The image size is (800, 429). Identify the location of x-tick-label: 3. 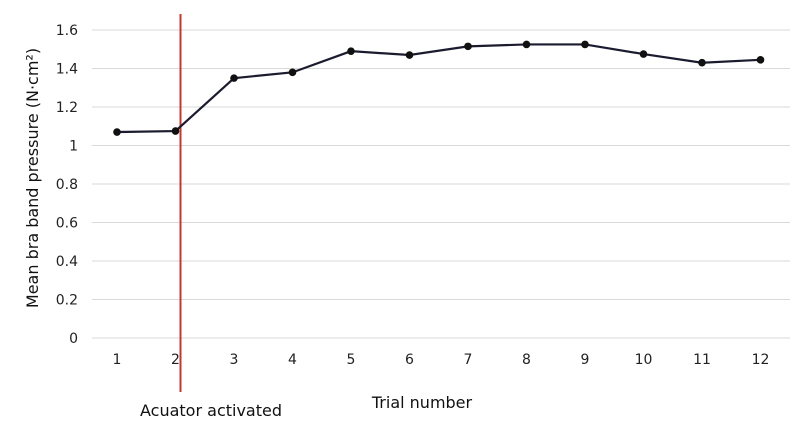
(234, 360).